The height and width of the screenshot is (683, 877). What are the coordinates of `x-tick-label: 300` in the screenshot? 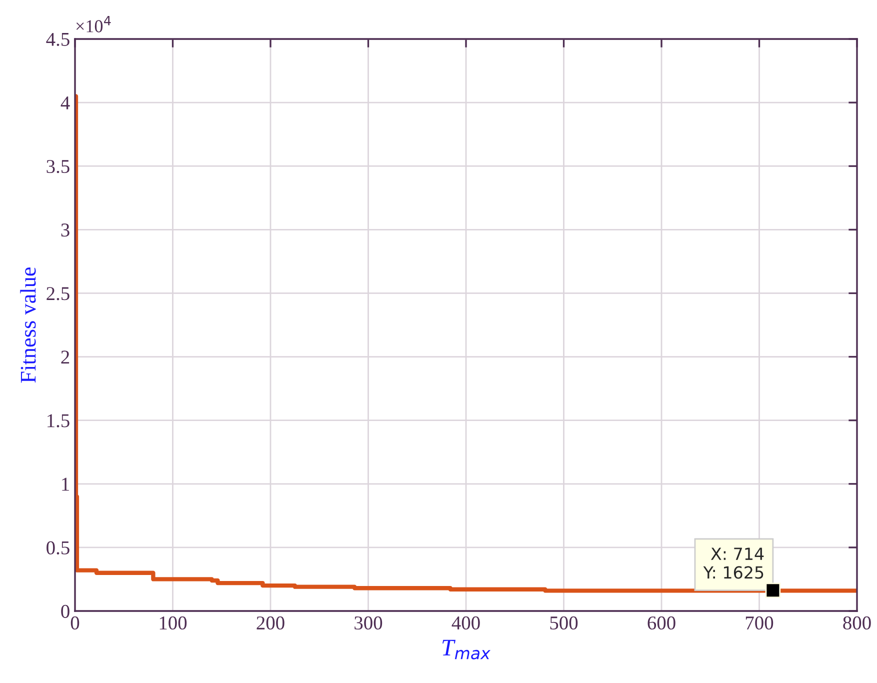 It's located at (368, 623).